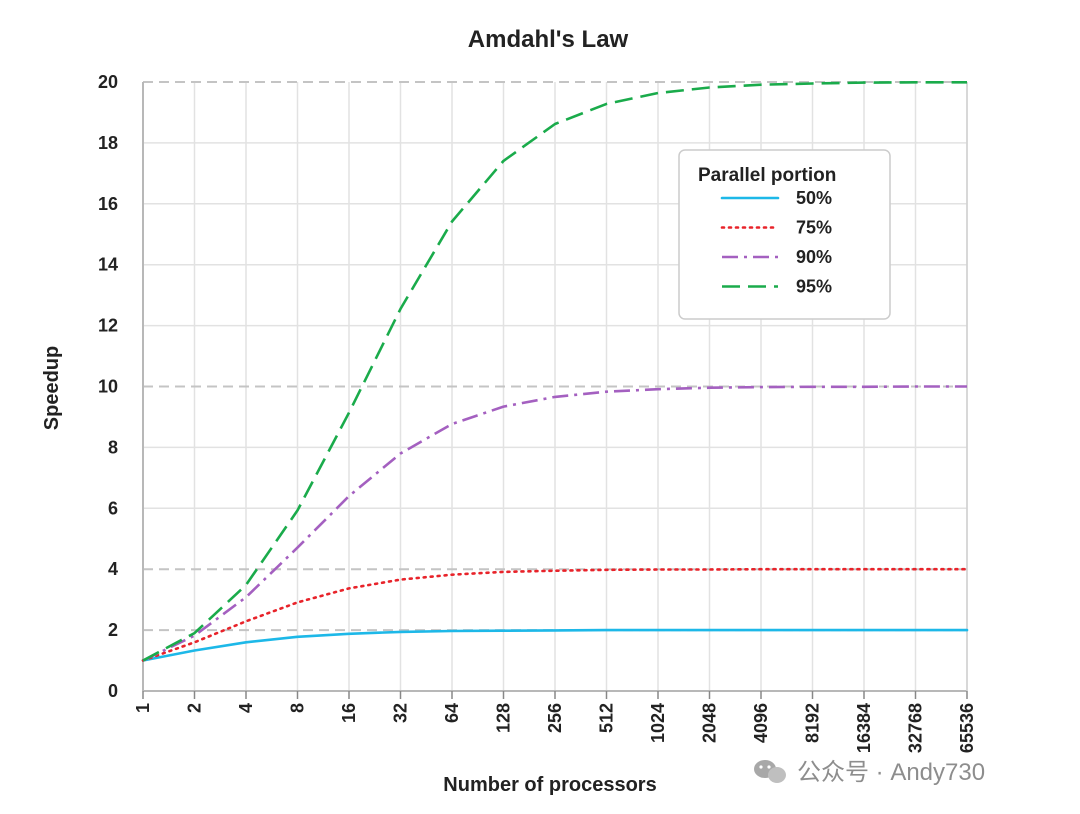  I want to click on legend-items: 50% 75% 90% 95%, so click(776, 242).